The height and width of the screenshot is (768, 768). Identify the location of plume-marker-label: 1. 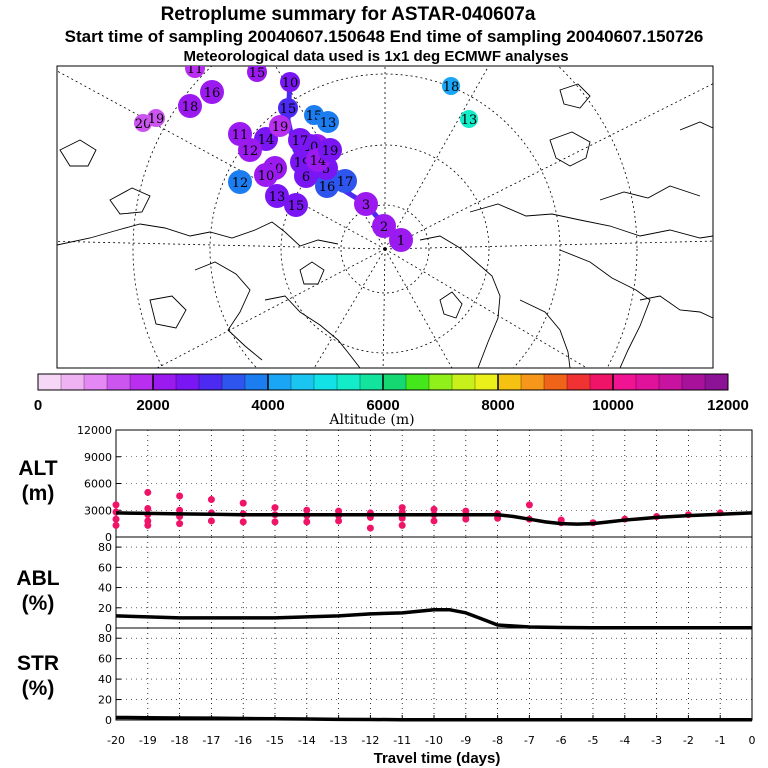
(401, 241).